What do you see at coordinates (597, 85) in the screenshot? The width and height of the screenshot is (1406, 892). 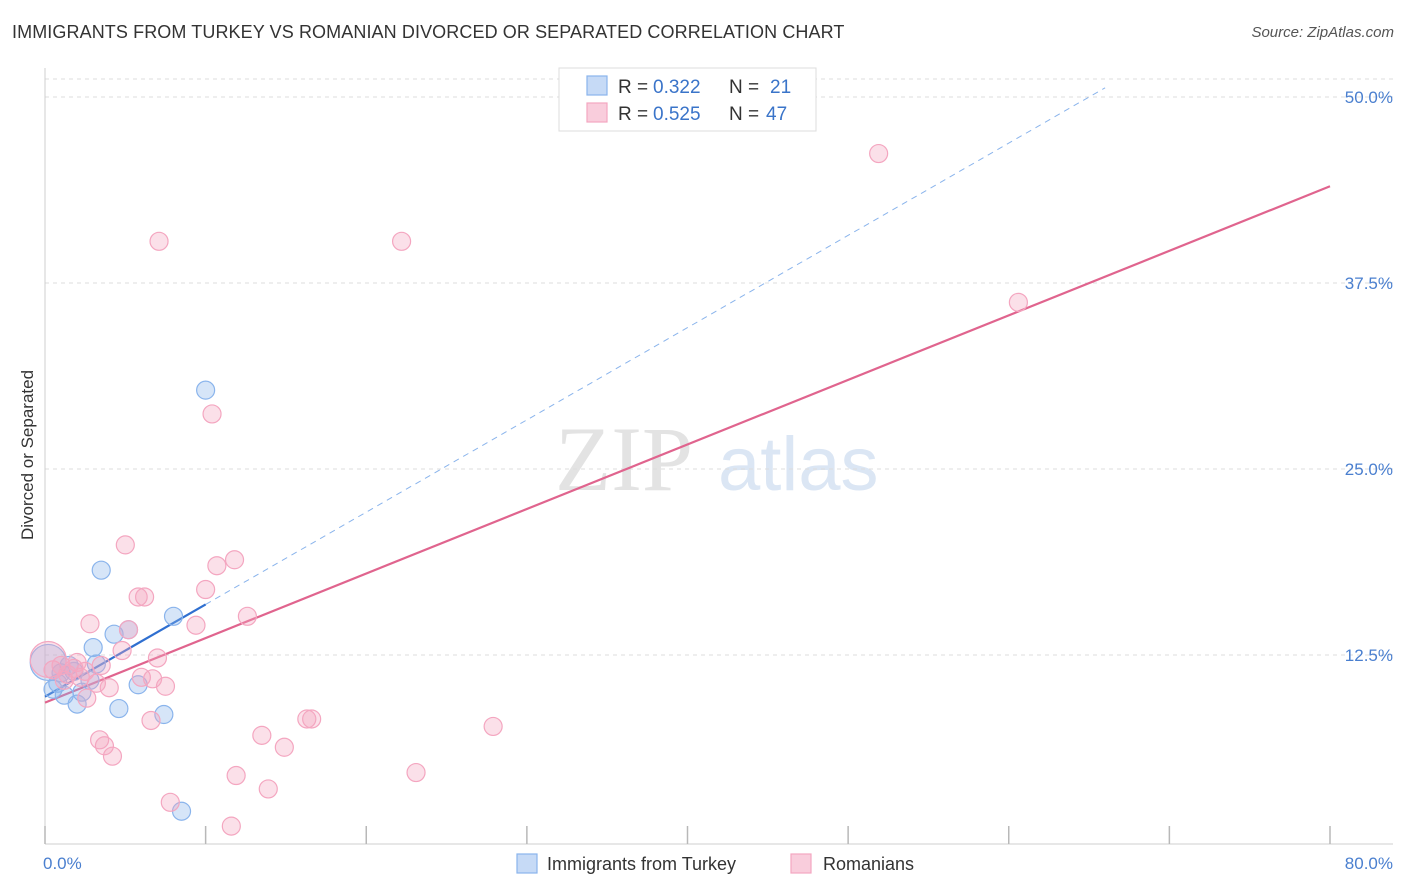 I see `legend-swatch-turkey` at bounding box center [597, 85].